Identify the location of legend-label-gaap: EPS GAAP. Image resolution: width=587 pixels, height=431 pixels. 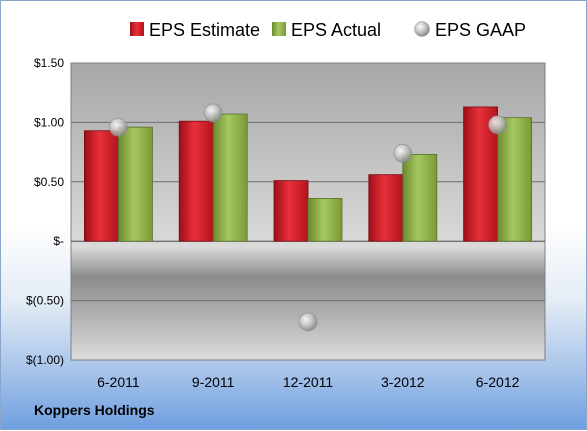
(480, 30).